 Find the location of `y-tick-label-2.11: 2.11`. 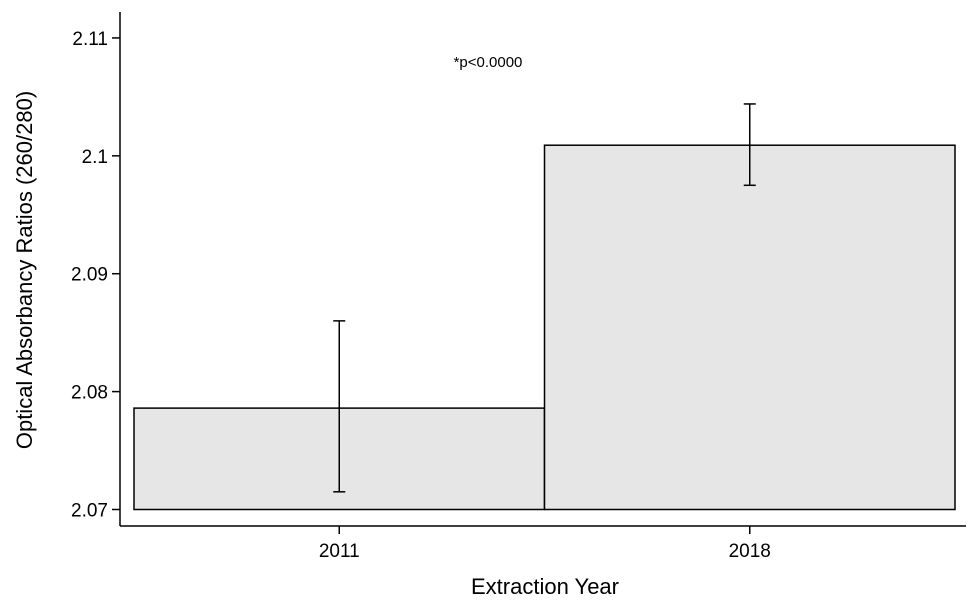

y-tick-label-2.11: 2.11 is located at coordinates (90, 39).